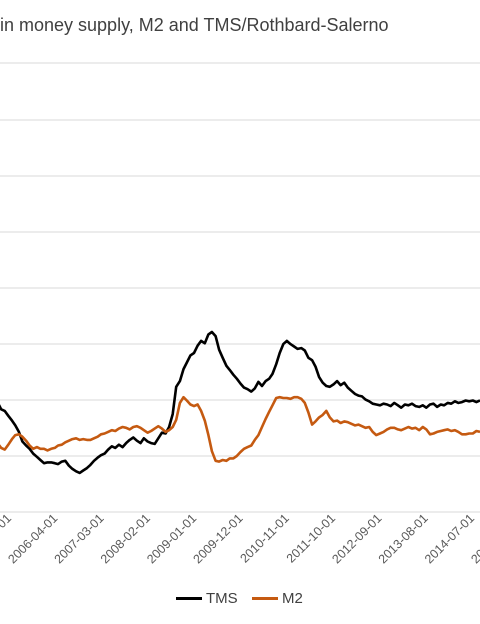 Image resolution: width=480 pixels, height=624 pixels. I want to click on x-tick-label: 2010-11-01, so click(264, 538).